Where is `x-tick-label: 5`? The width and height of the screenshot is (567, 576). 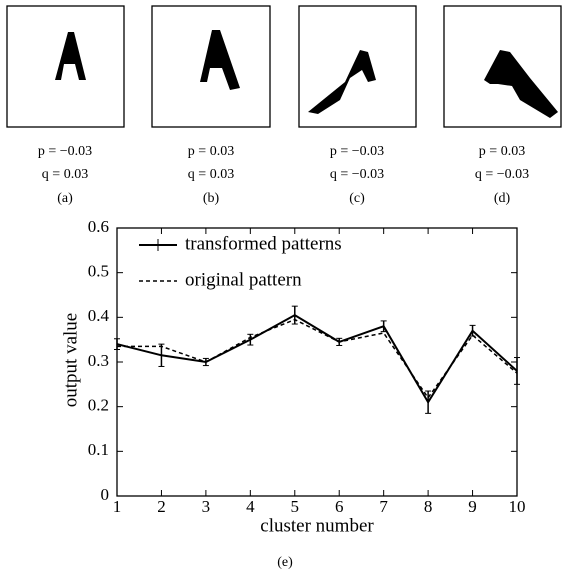 x-tick-label: 5 is located at coordinates (295, 506).